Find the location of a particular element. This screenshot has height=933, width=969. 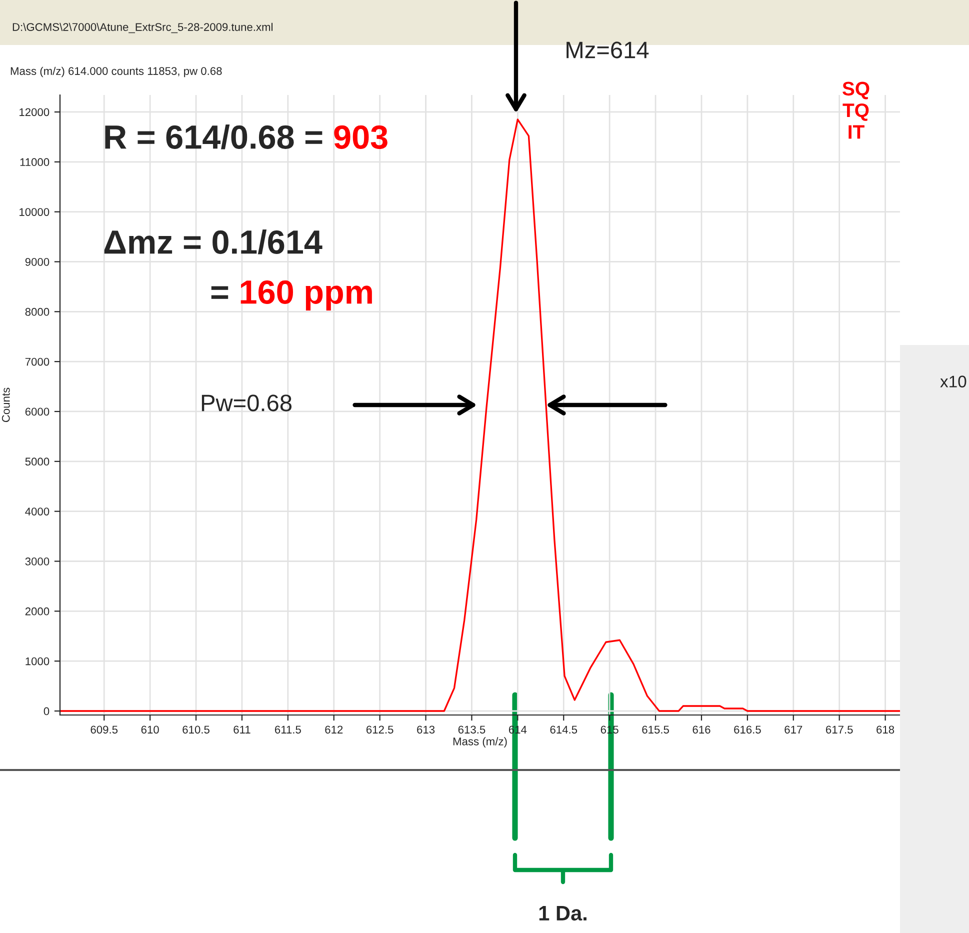

annotation: SQ TQ IT is located at coordinates (856, 110).